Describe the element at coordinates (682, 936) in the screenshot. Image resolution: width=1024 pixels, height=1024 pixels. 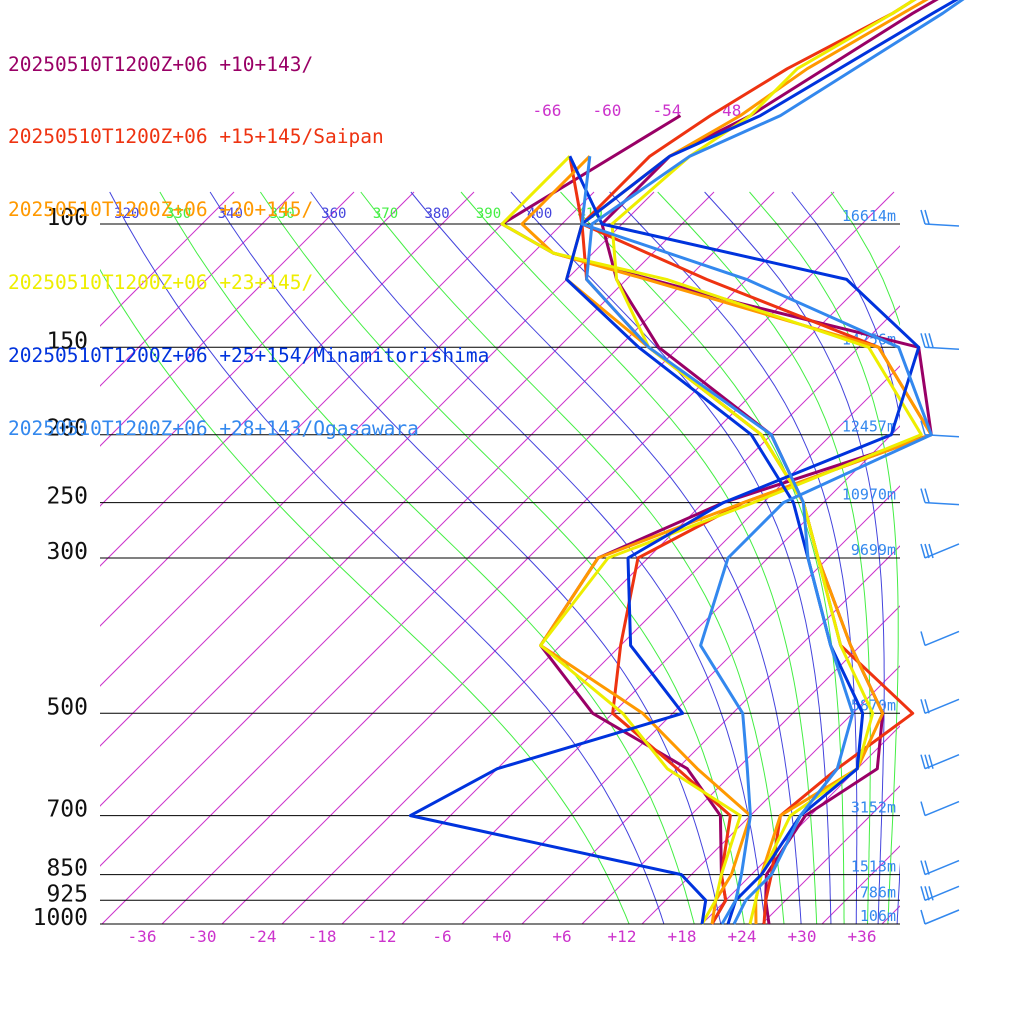
I see `temperature-tick-label: +18` at that location.